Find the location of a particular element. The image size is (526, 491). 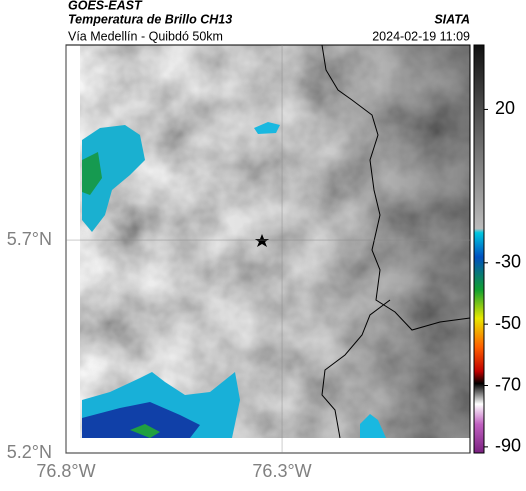

x-tick-label: 76.3°W is located at coordinates (281, 471).